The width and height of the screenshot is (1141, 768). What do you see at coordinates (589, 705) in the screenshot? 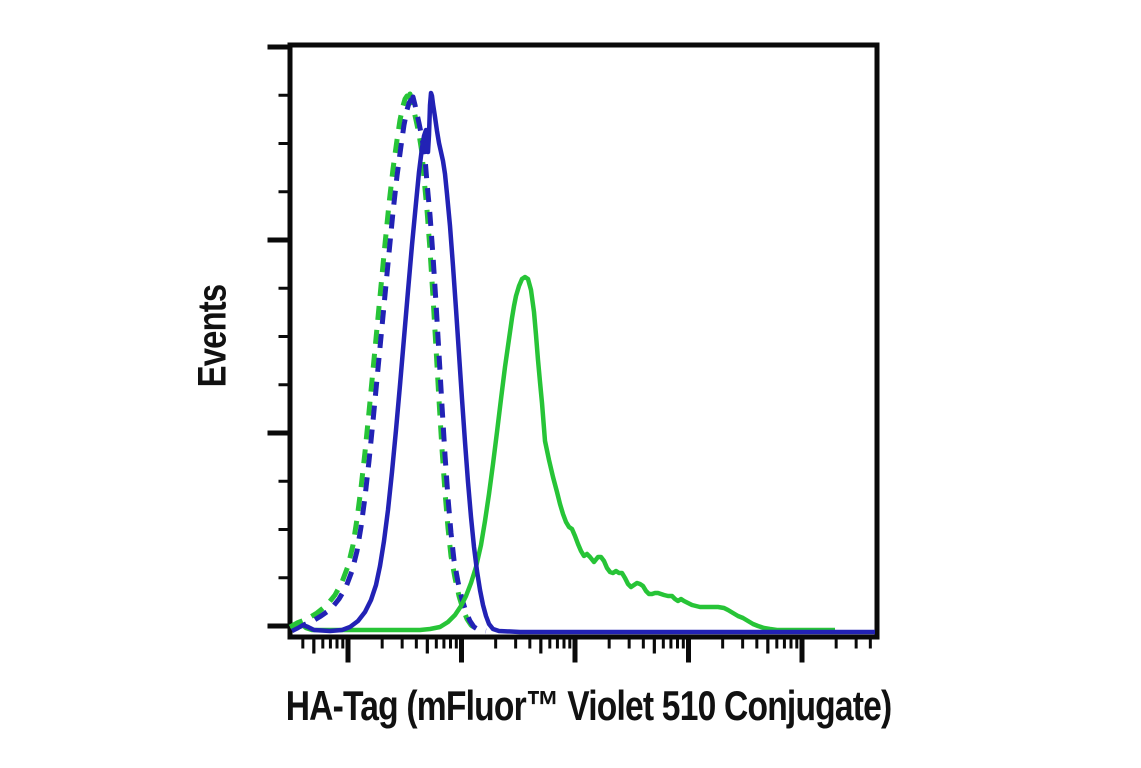
I see `x-axis-title: HA-Tag (mFluor™ Violet 510 Conjugate)` at bounding box center [589, 705].